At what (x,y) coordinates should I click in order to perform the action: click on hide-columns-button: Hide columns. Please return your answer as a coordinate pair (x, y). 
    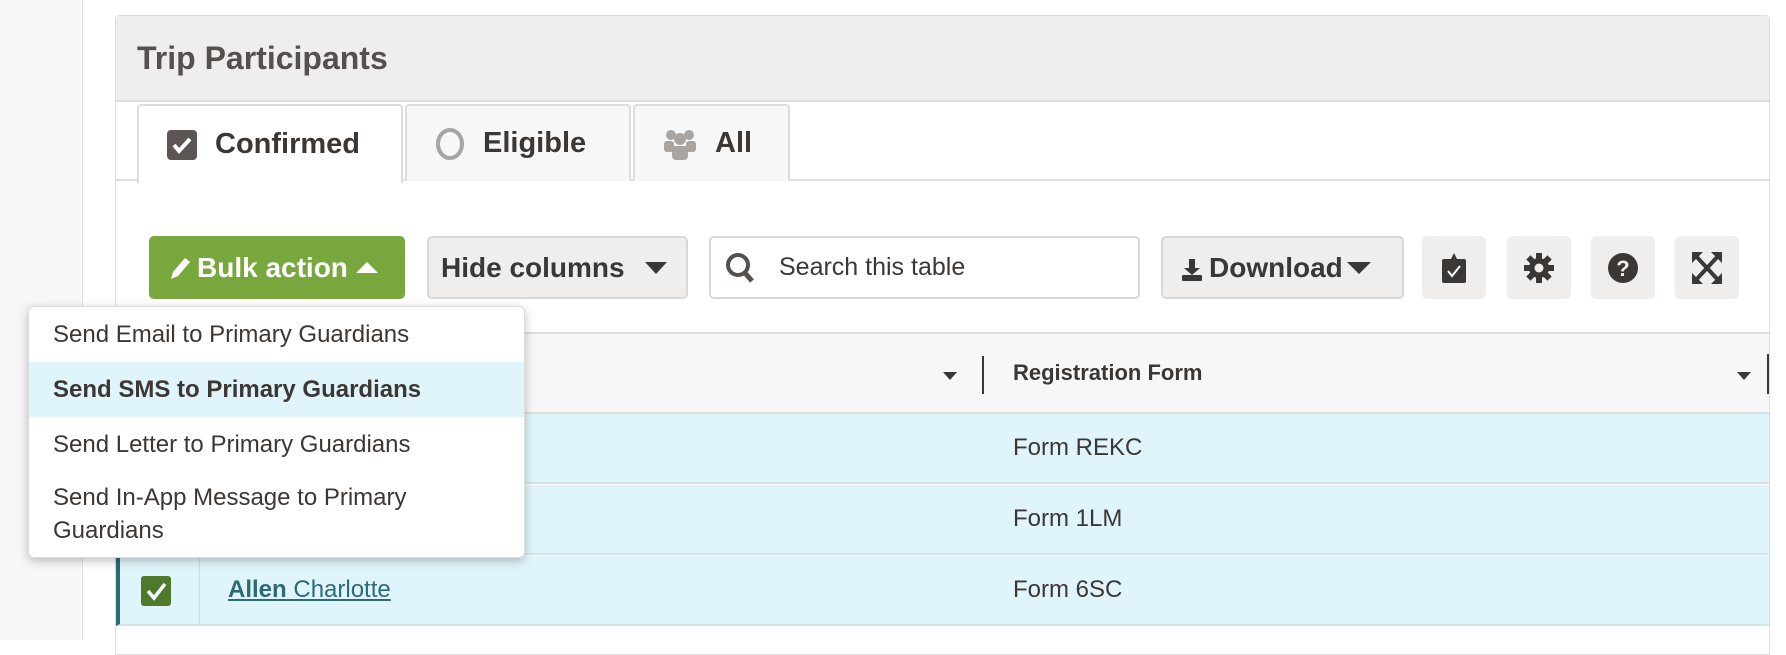
    Looking at the image, I should click on (557, 267).